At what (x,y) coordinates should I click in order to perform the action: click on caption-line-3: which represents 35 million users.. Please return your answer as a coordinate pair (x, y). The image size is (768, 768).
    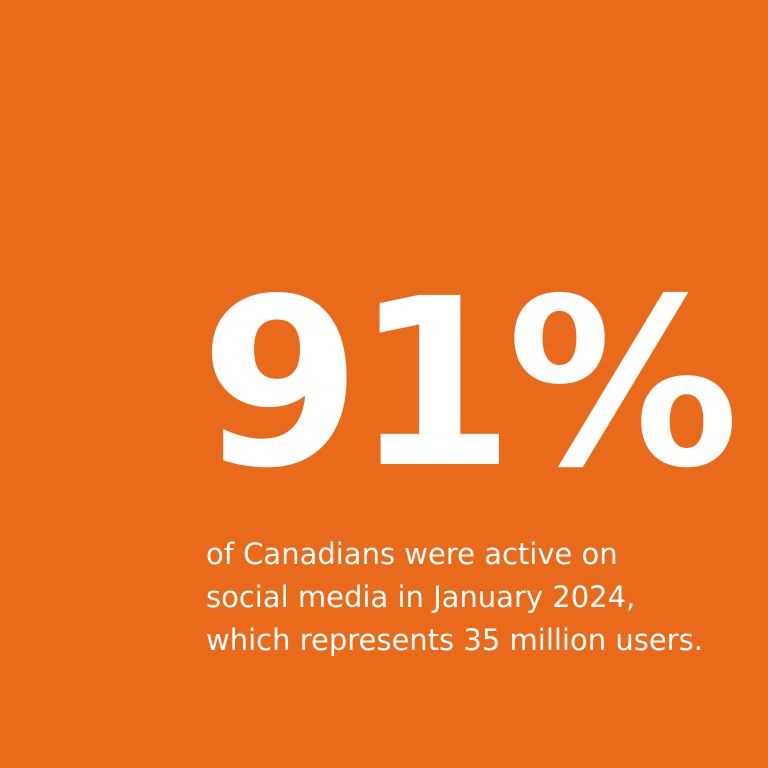
    Looking at the image, I should click on (454, 640).